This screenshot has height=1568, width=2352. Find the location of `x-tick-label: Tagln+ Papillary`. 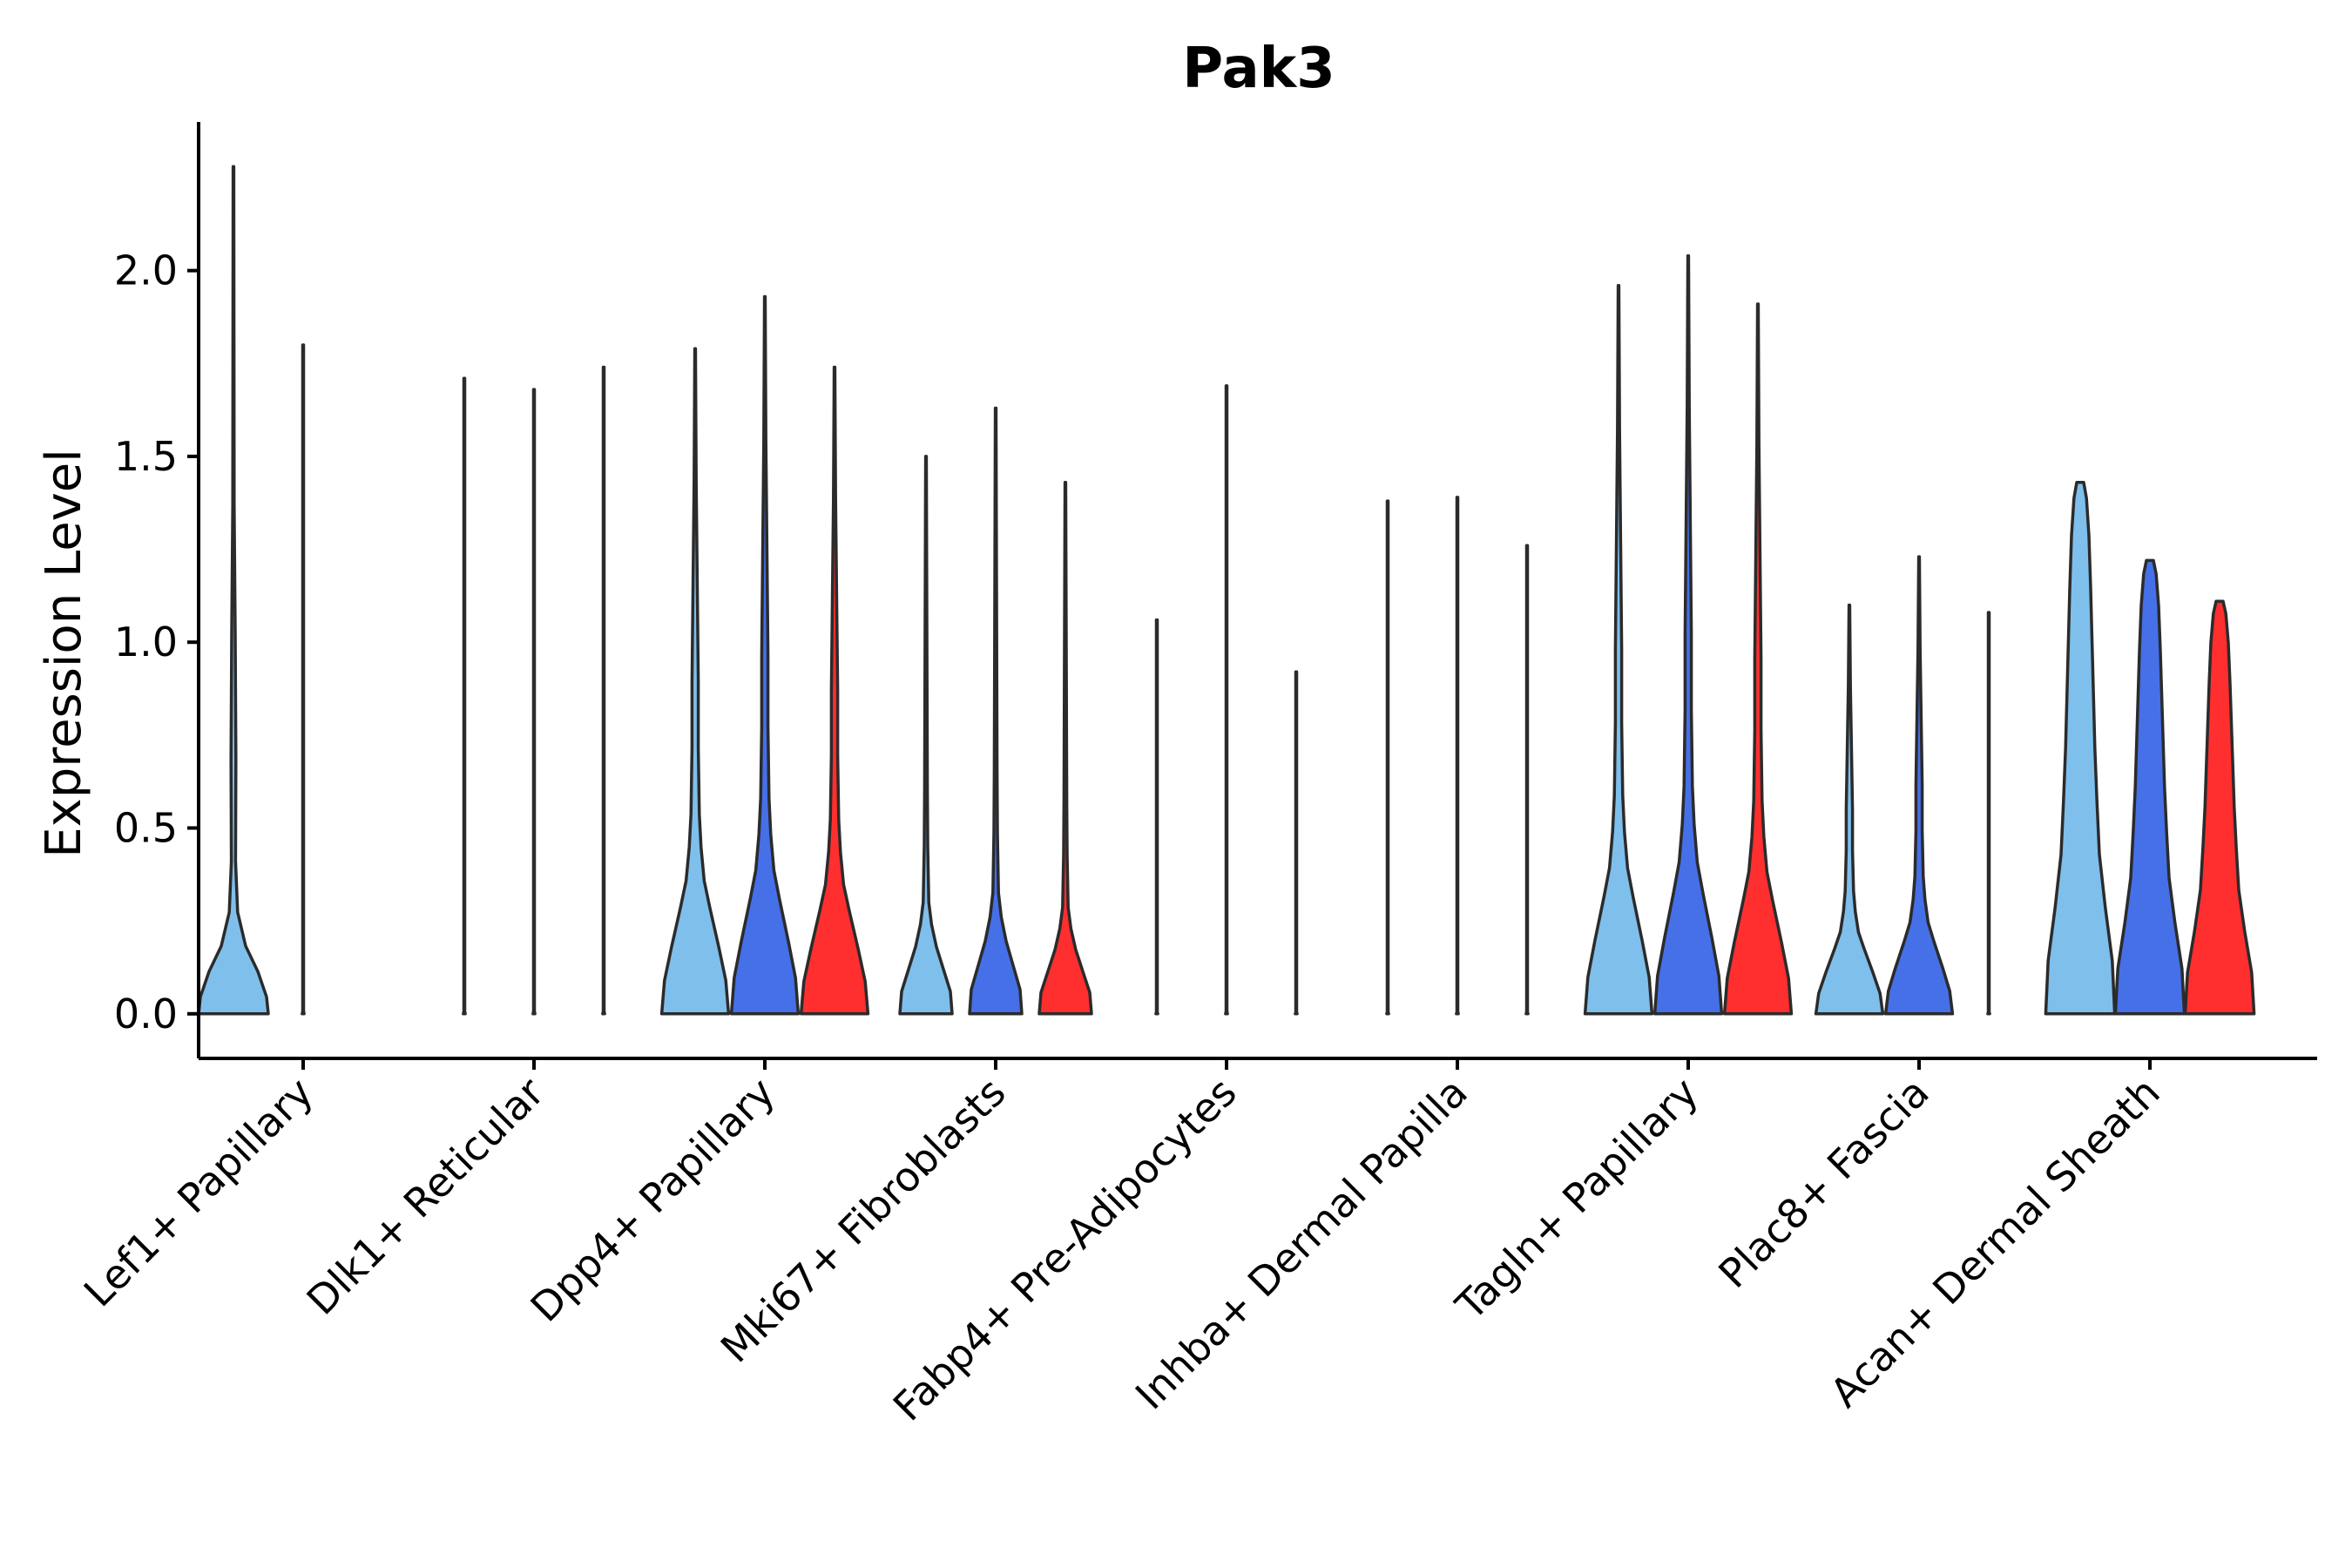

x-tick-label: Tagln+ Papillary is located at coordinates (1576, 1199).